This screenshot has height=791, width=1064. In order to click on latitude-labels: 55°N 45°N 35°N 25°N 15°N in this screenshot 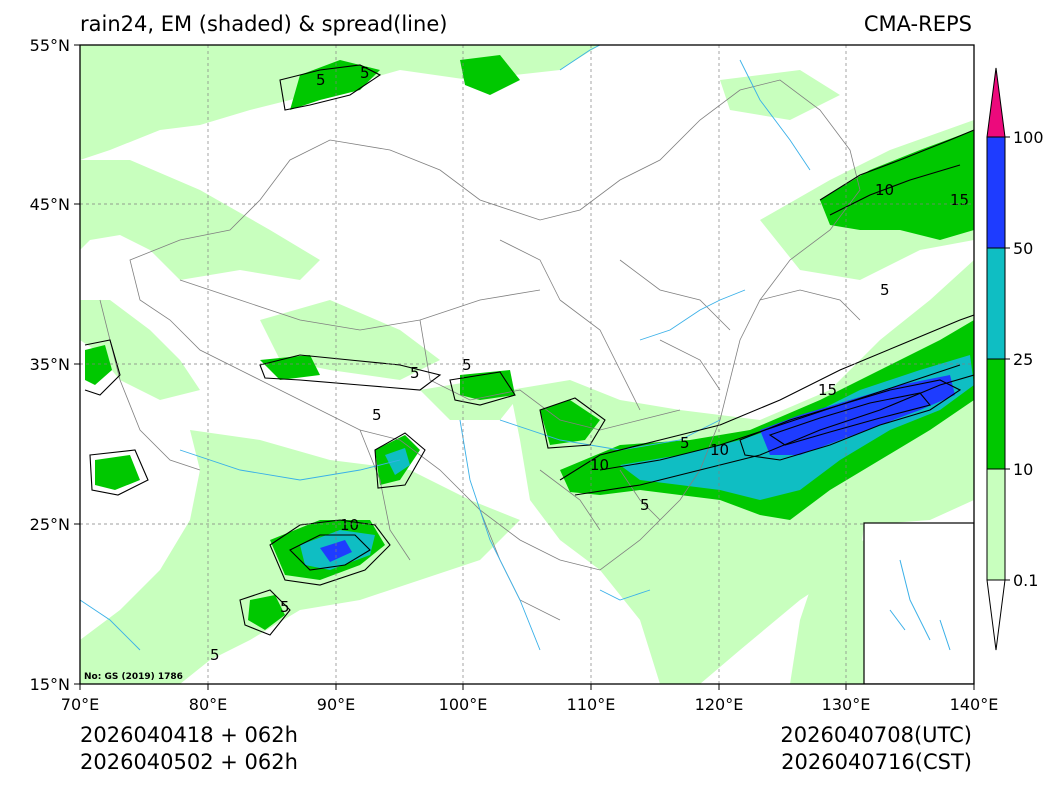, I will do `click(50, 365)`.